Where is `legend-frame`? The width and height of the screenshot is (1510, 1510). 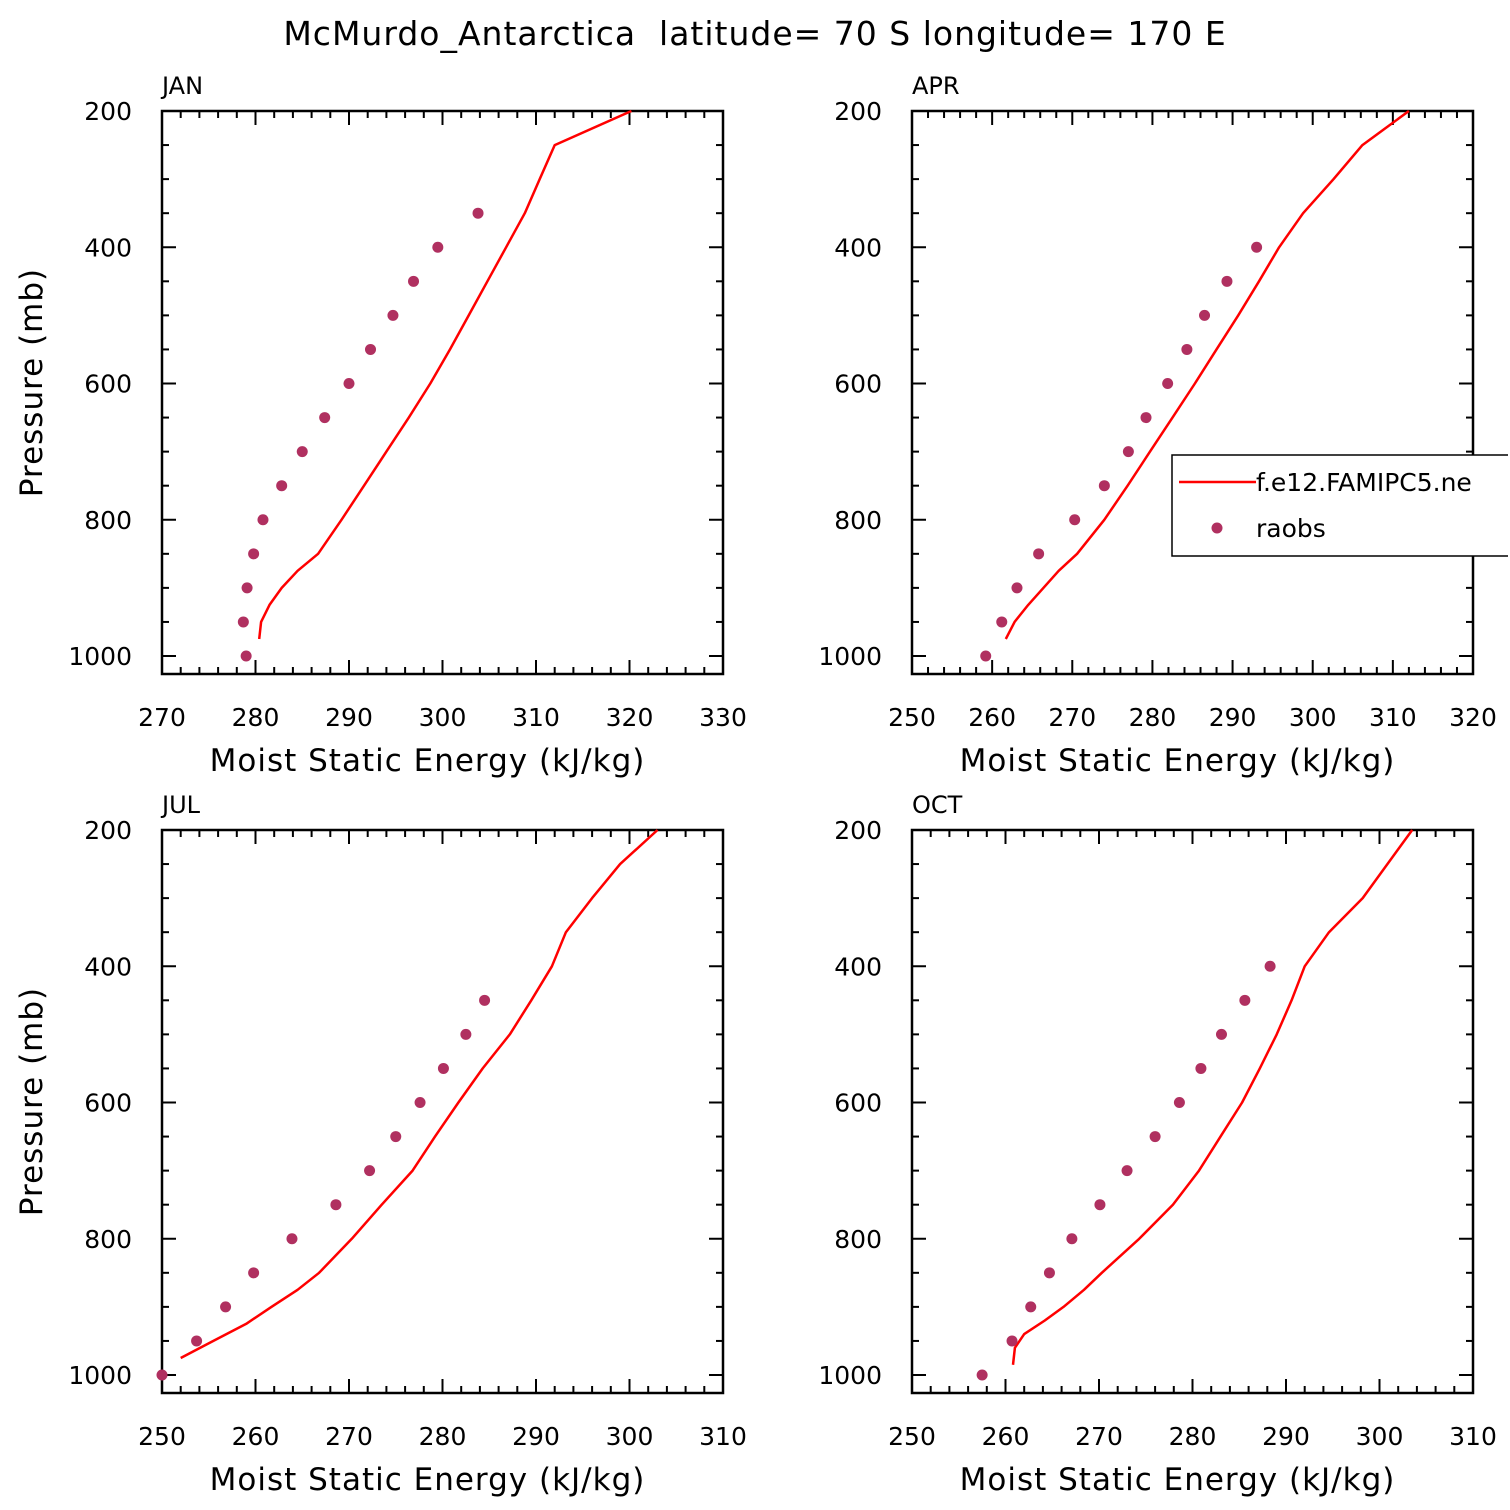 legend-frame is located at coordinates (1339, 505).